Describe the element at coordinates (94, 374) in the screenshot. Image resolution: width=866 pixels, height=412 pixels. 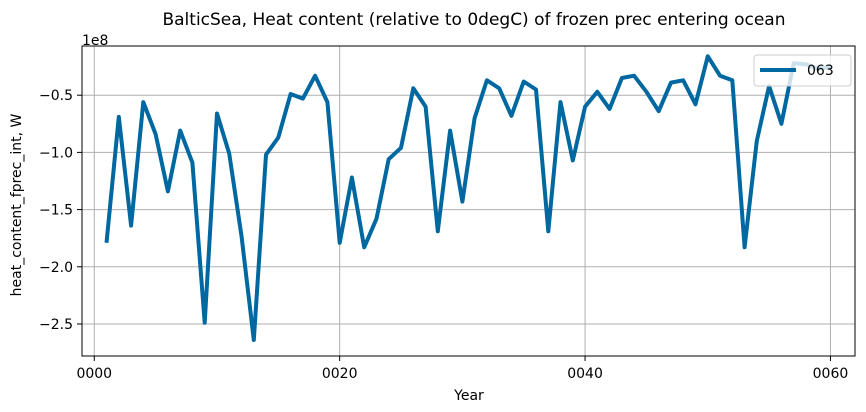
I see `x-tick-label: 0000` at that location.